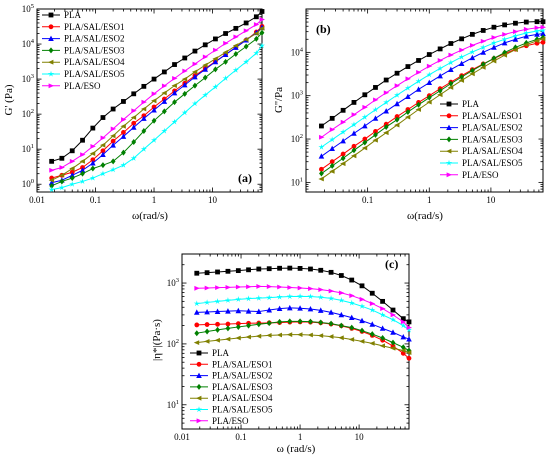 The height and width of the screenshot is (461, 550). I want to click on legend-label: PLA/SAL/ESO1, so click(242, 364).